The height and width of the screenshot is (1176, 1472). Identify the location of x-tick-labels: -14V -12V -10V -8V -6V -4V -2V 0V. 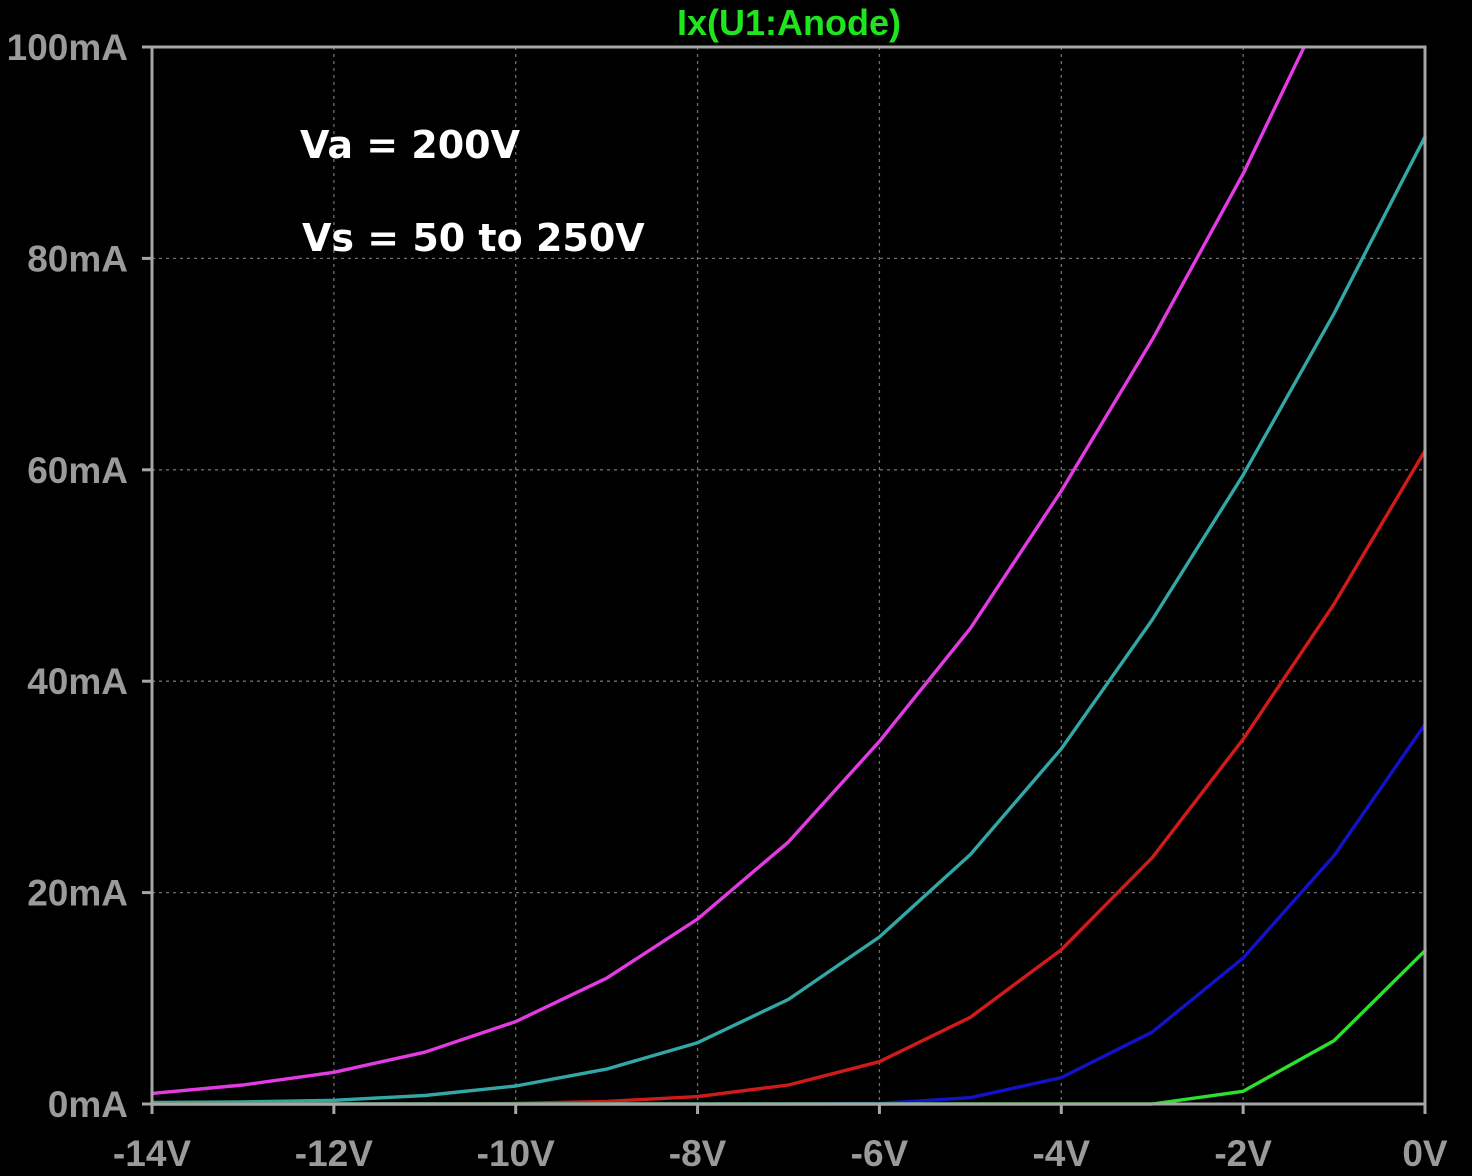
(780, 1153).